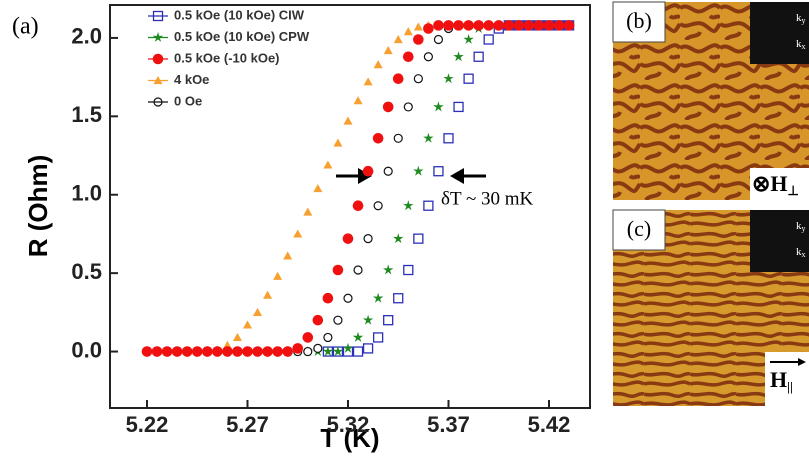 This screenshot has height=467, width=809. What do you see at coordinates (86, 349) in the screenshot?
I see `y-tick-label: 0.0` at bounding box center [86, 349].